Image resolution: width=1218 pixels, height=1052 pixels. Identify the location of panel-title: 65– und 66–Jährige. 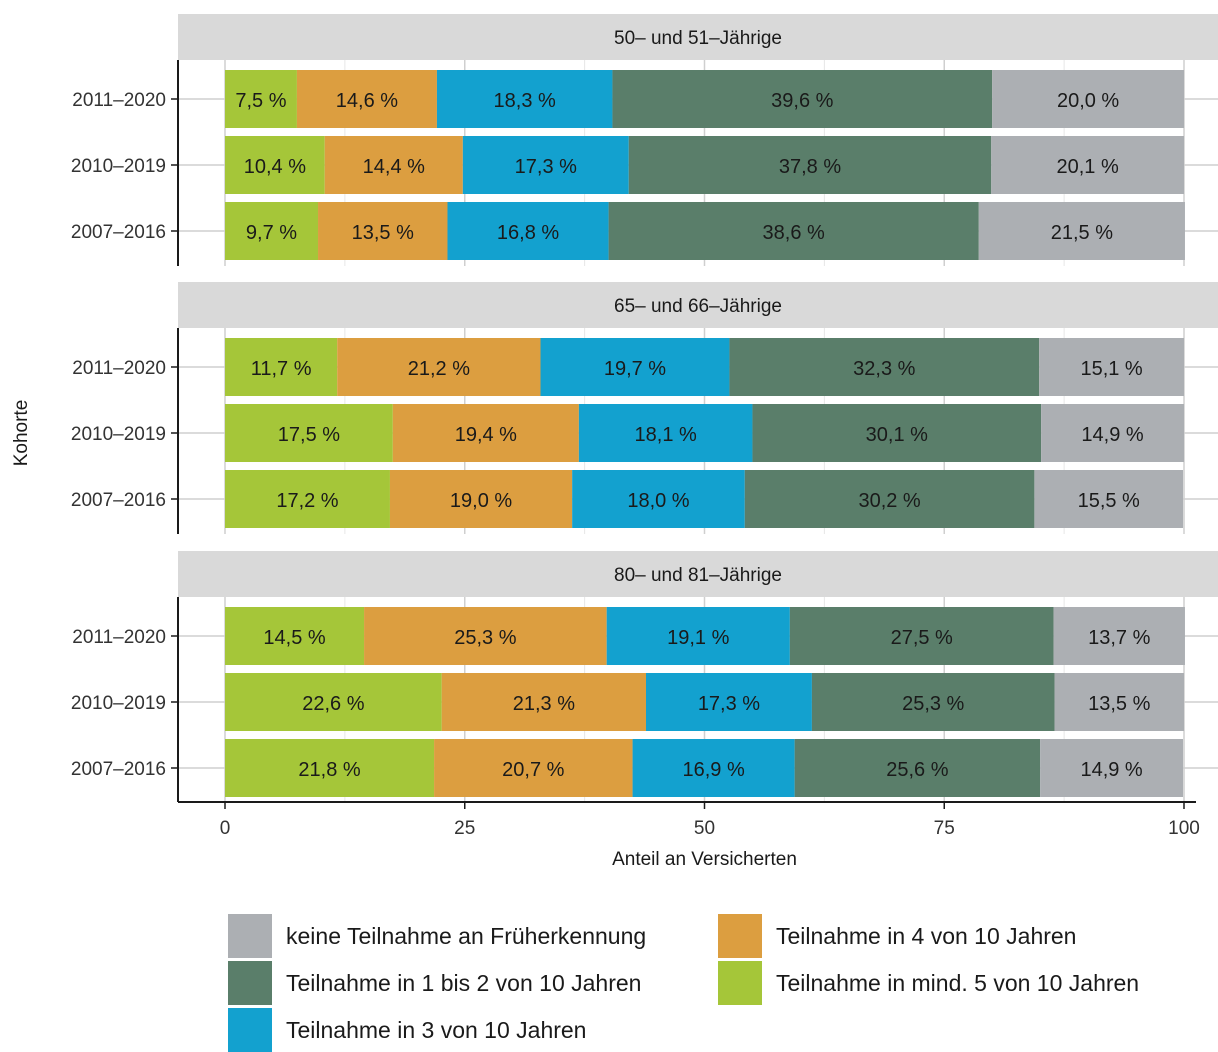
(698, 306).